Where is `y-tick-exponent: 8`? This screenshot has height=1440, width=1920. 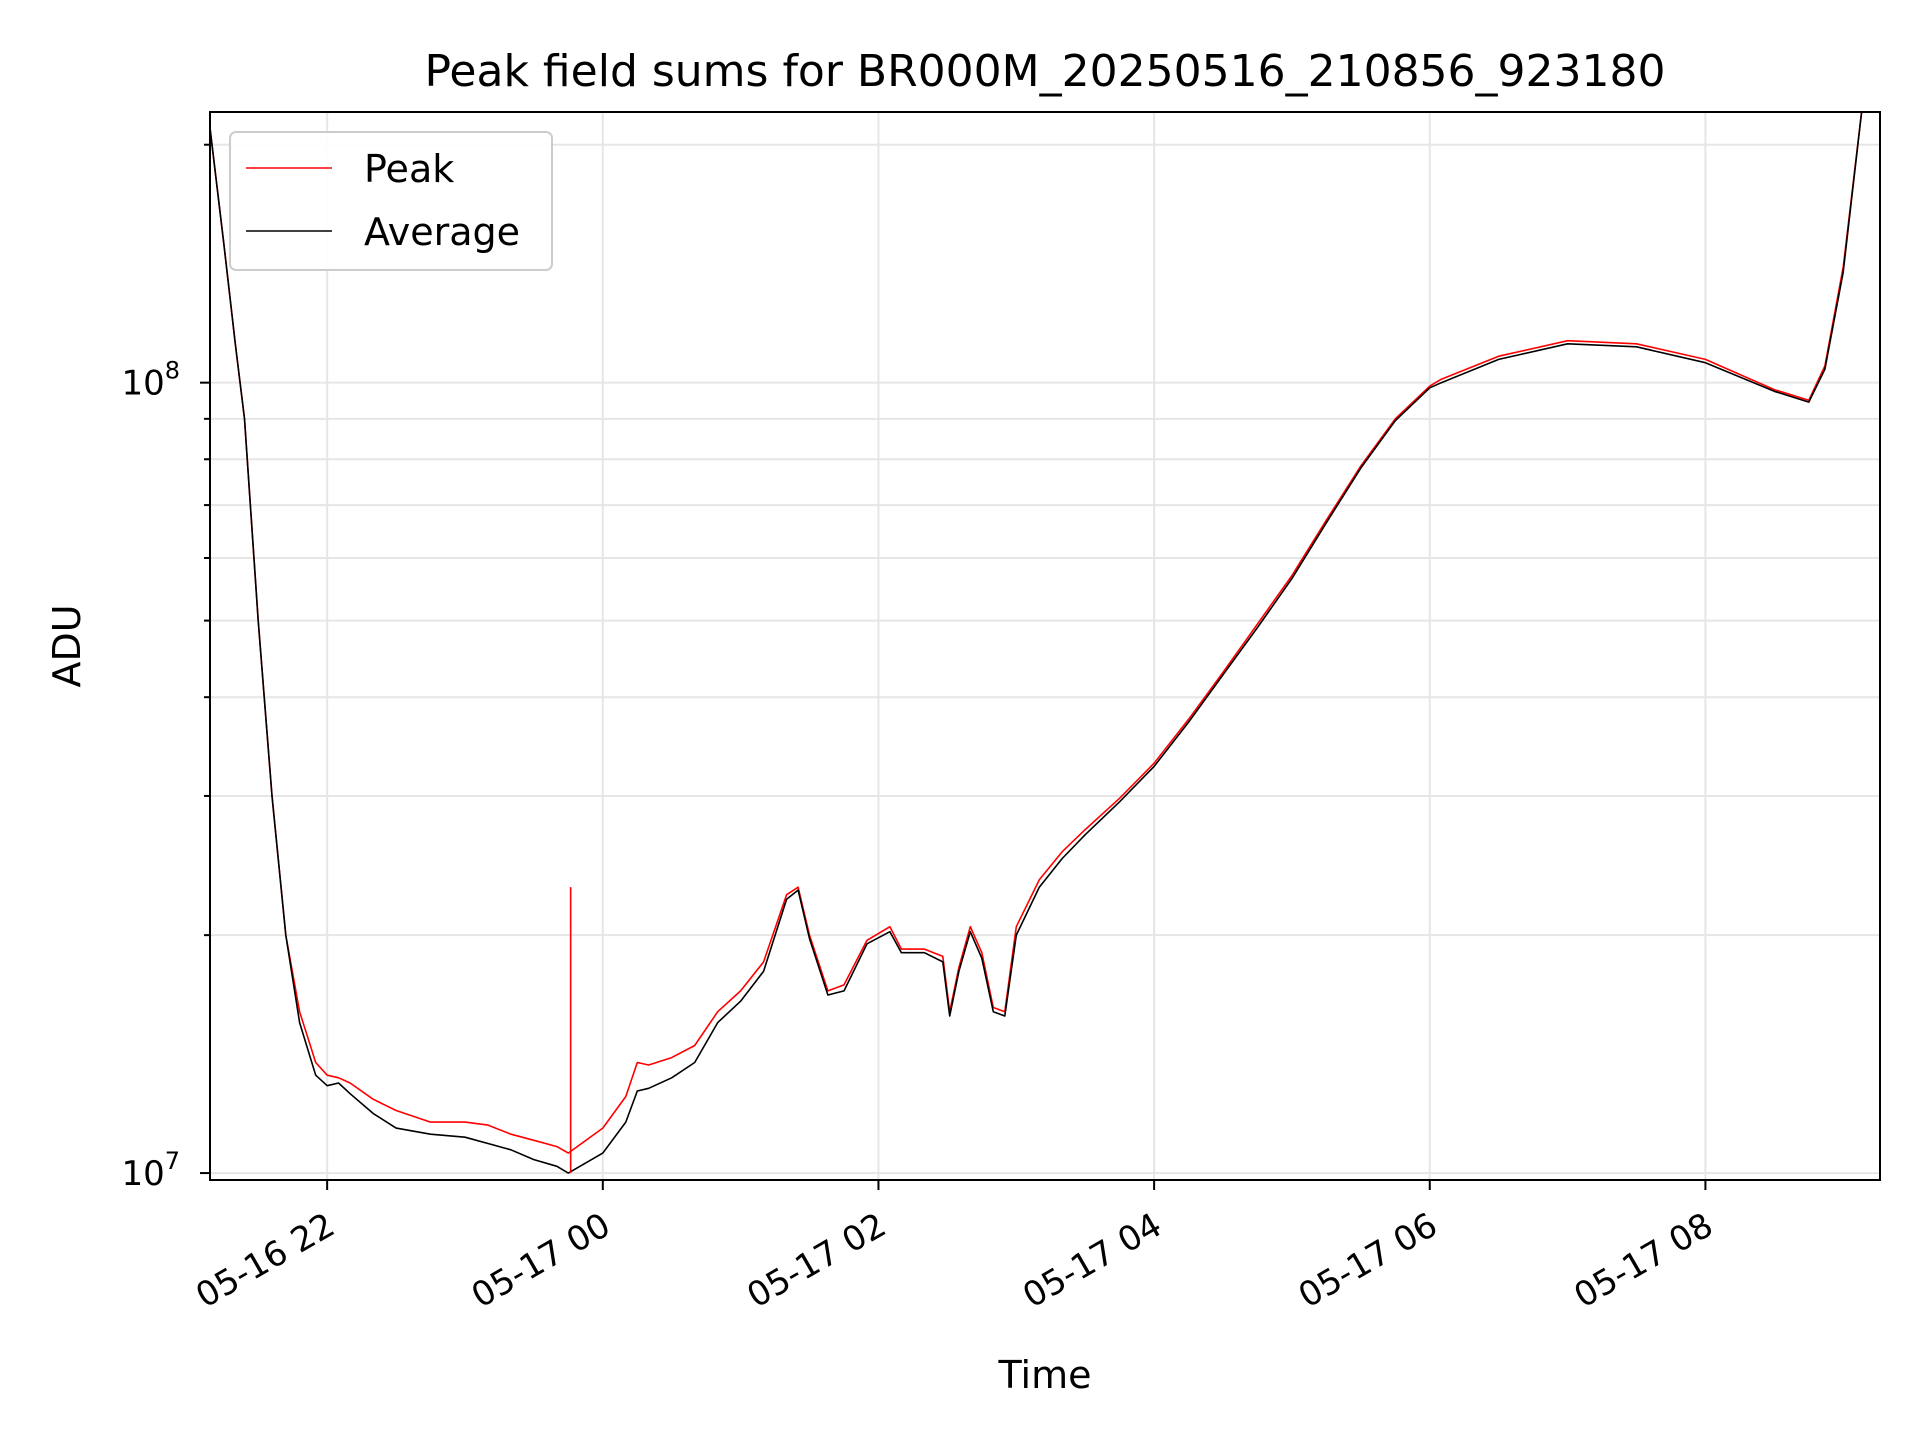
y-tick-exponent: 8 is located at coordinates (172, 371).